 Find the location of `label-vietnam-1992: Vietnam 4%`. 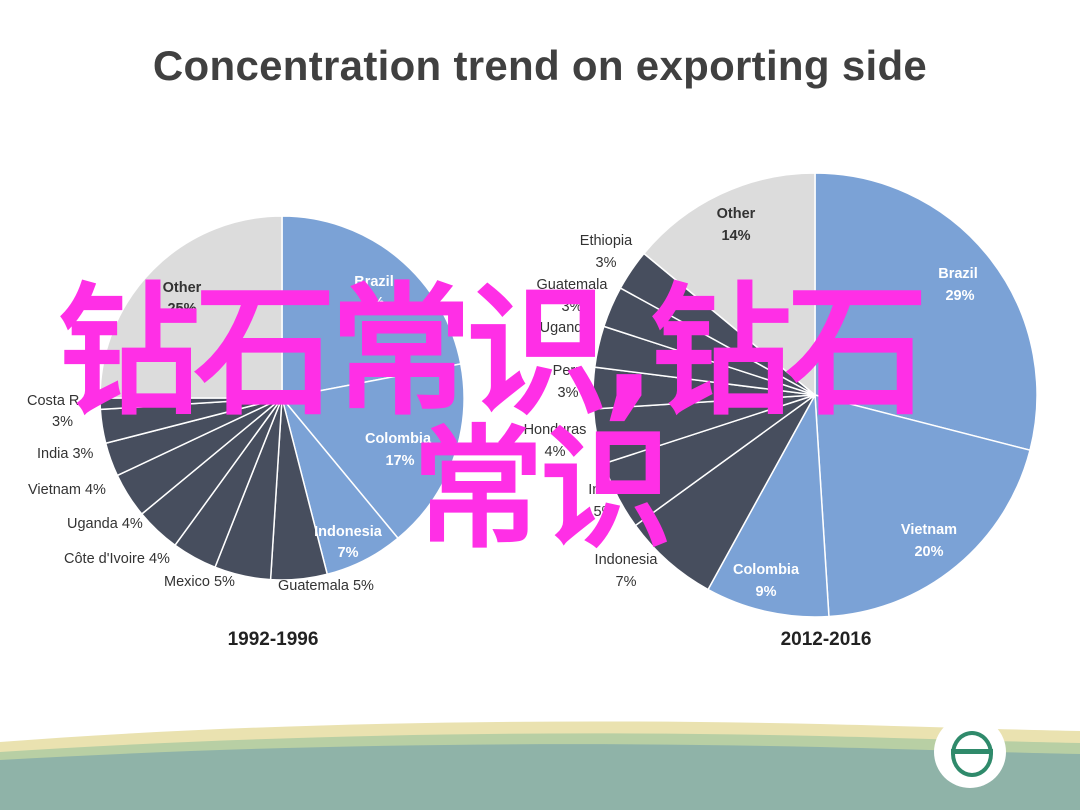

label-vietnam-1992: Vietnam 4% is located at coordinates (67, 490).